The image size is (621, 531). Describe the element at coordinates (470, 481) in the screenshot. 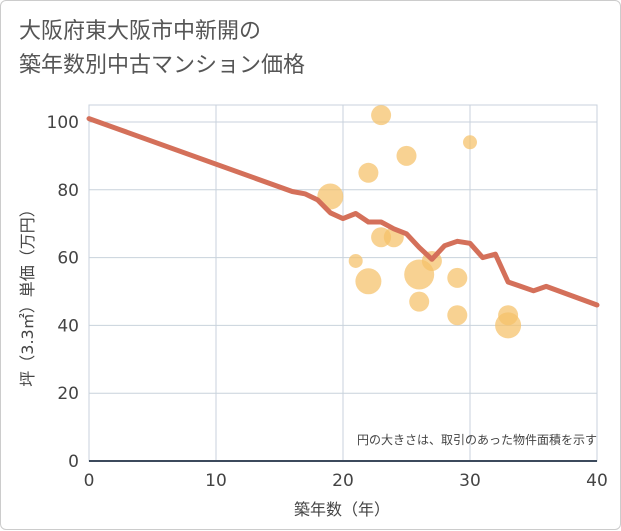

I see `x-tick-label: 30` at that location.